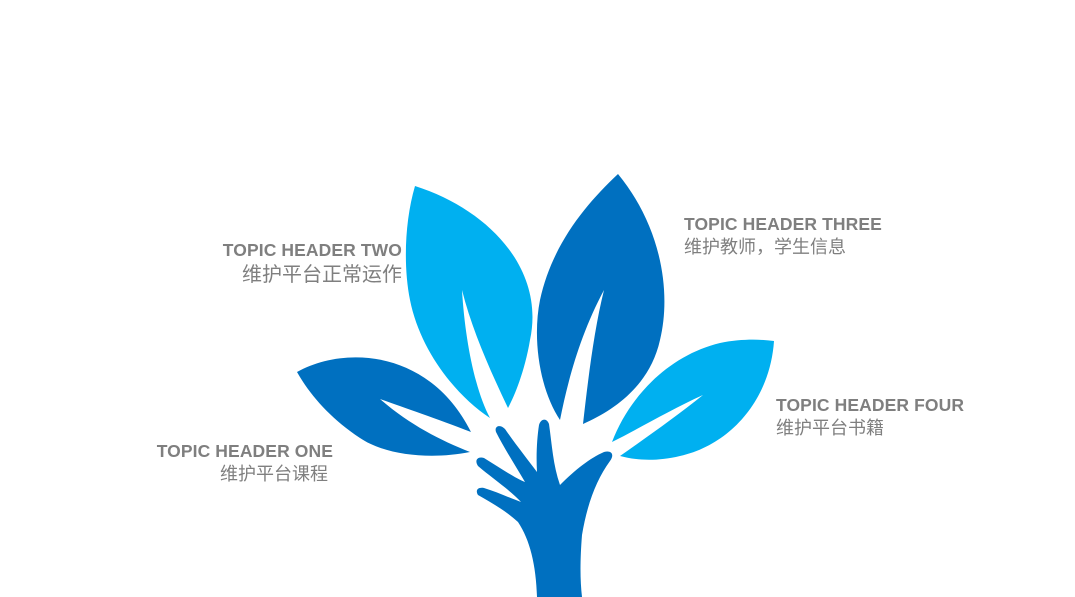  Describe the element at coordinates (469, 302) in the screenshot. I see `leaf-two` at that location.